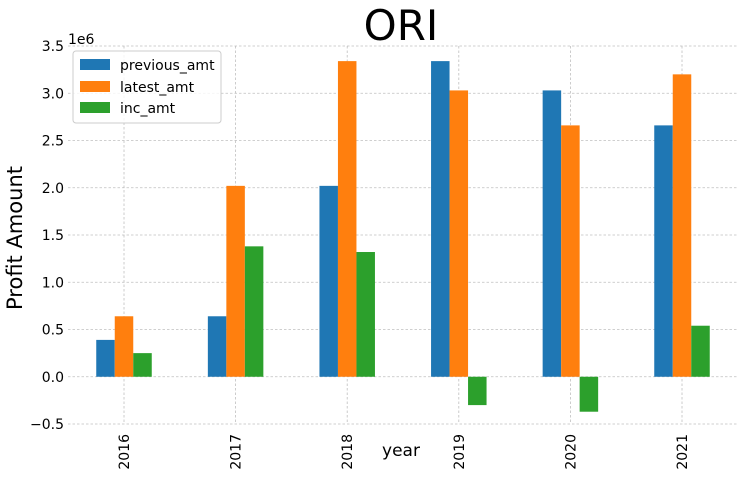 This screenshot has width=744, height=492. I want to click on bar-latest-amt-2016, so click(124, 346).